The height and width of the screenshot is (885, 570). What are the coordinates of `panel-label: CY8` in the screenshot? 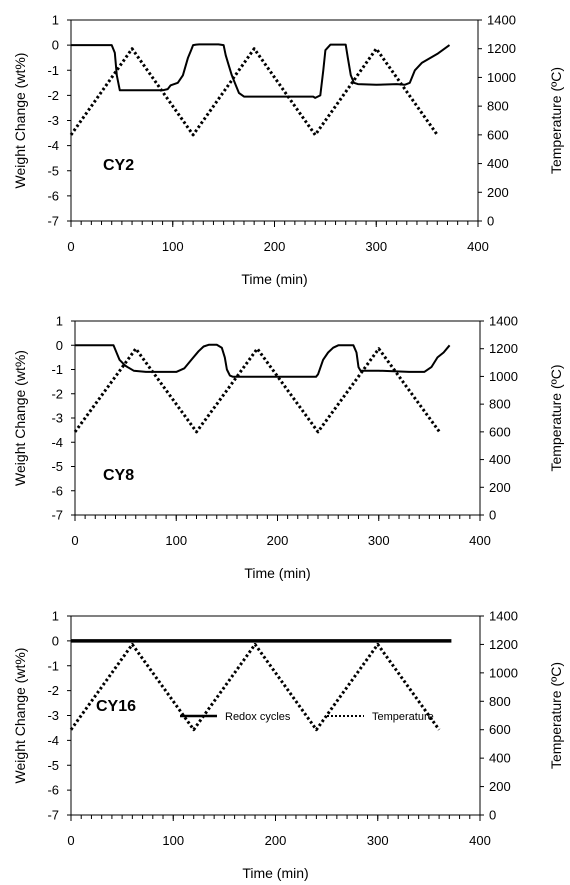 It's located at (118, 475).